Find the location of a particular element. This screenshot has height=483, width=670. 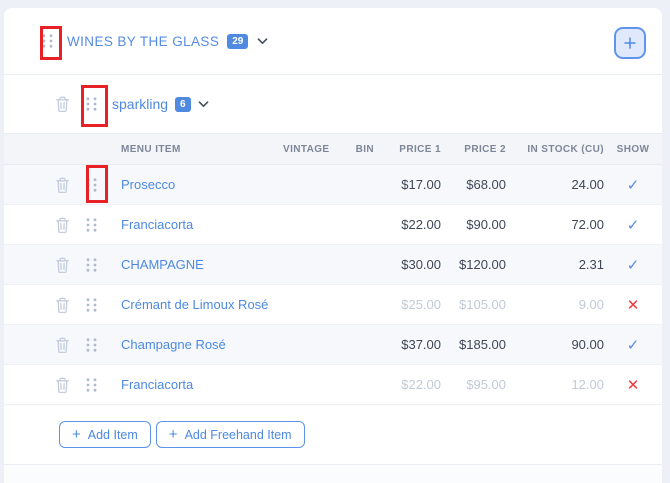

table-row: CHAMPAGNE $30.00 $120.00 2.31 ✓ is located at coordinates (333, 265).